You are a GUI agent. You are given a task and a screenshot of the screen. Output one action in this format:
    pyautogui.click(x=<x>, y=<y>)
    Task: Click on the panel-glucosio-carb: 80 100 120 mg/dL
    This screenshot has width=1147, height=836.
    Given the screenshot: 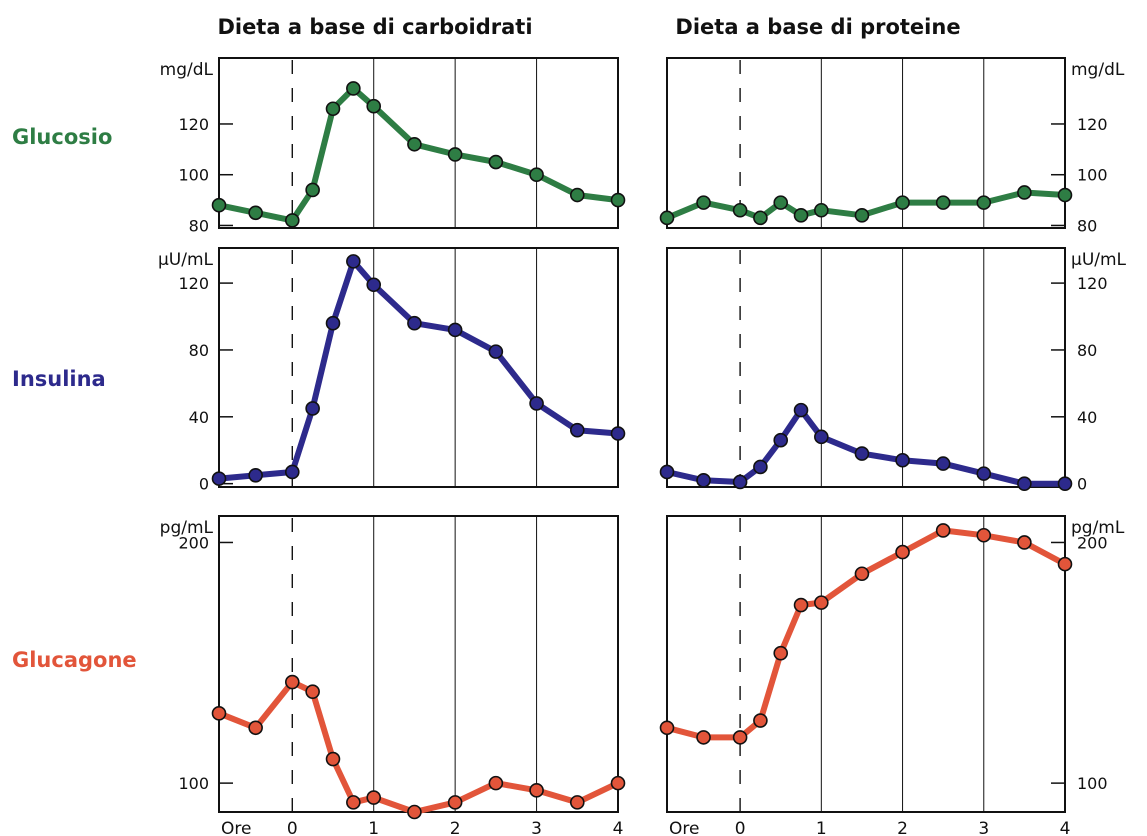 What is the action you would take?
    pyautogui.click(x=392, y=146)
    